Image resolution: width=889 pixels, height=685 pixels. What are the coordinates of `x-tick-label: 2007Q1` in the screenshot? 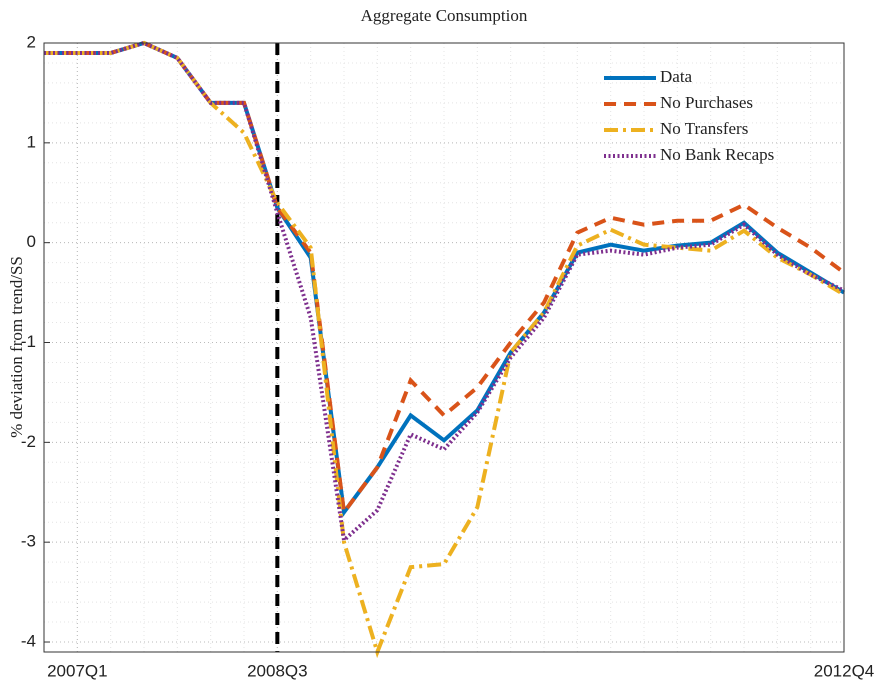 It's located at (77, 670).